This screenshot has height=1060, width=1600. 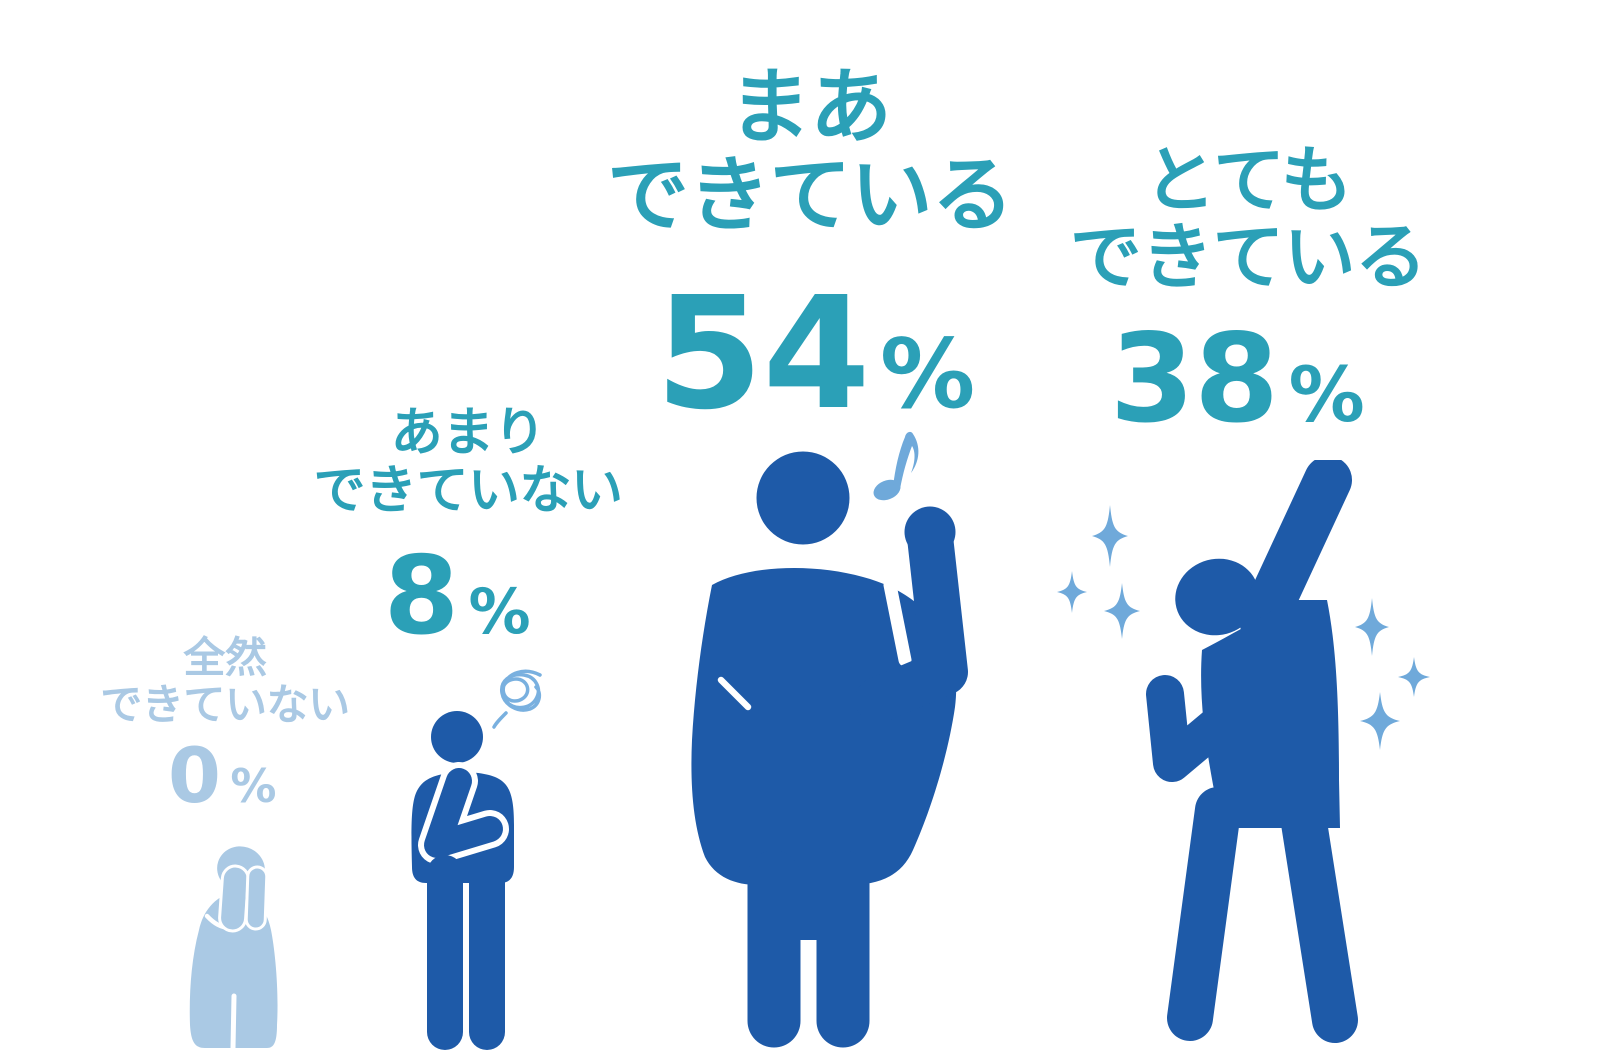 What do you see at coordinates (225, 704) in the screenshot?
I see `category-label-zenzen-line2: できていない` at bounding box center [225, 704].